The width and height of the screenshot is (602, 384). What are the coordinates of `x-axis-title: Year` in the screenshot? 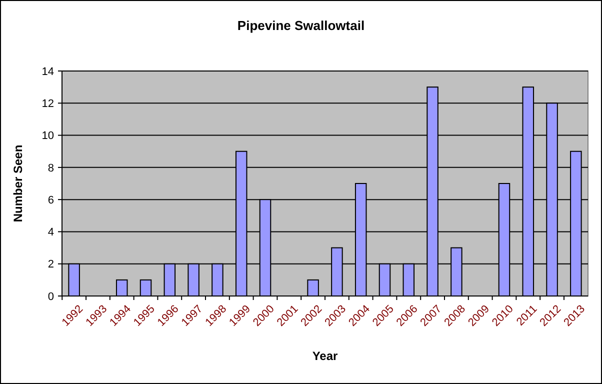 It's located at (325, 356).